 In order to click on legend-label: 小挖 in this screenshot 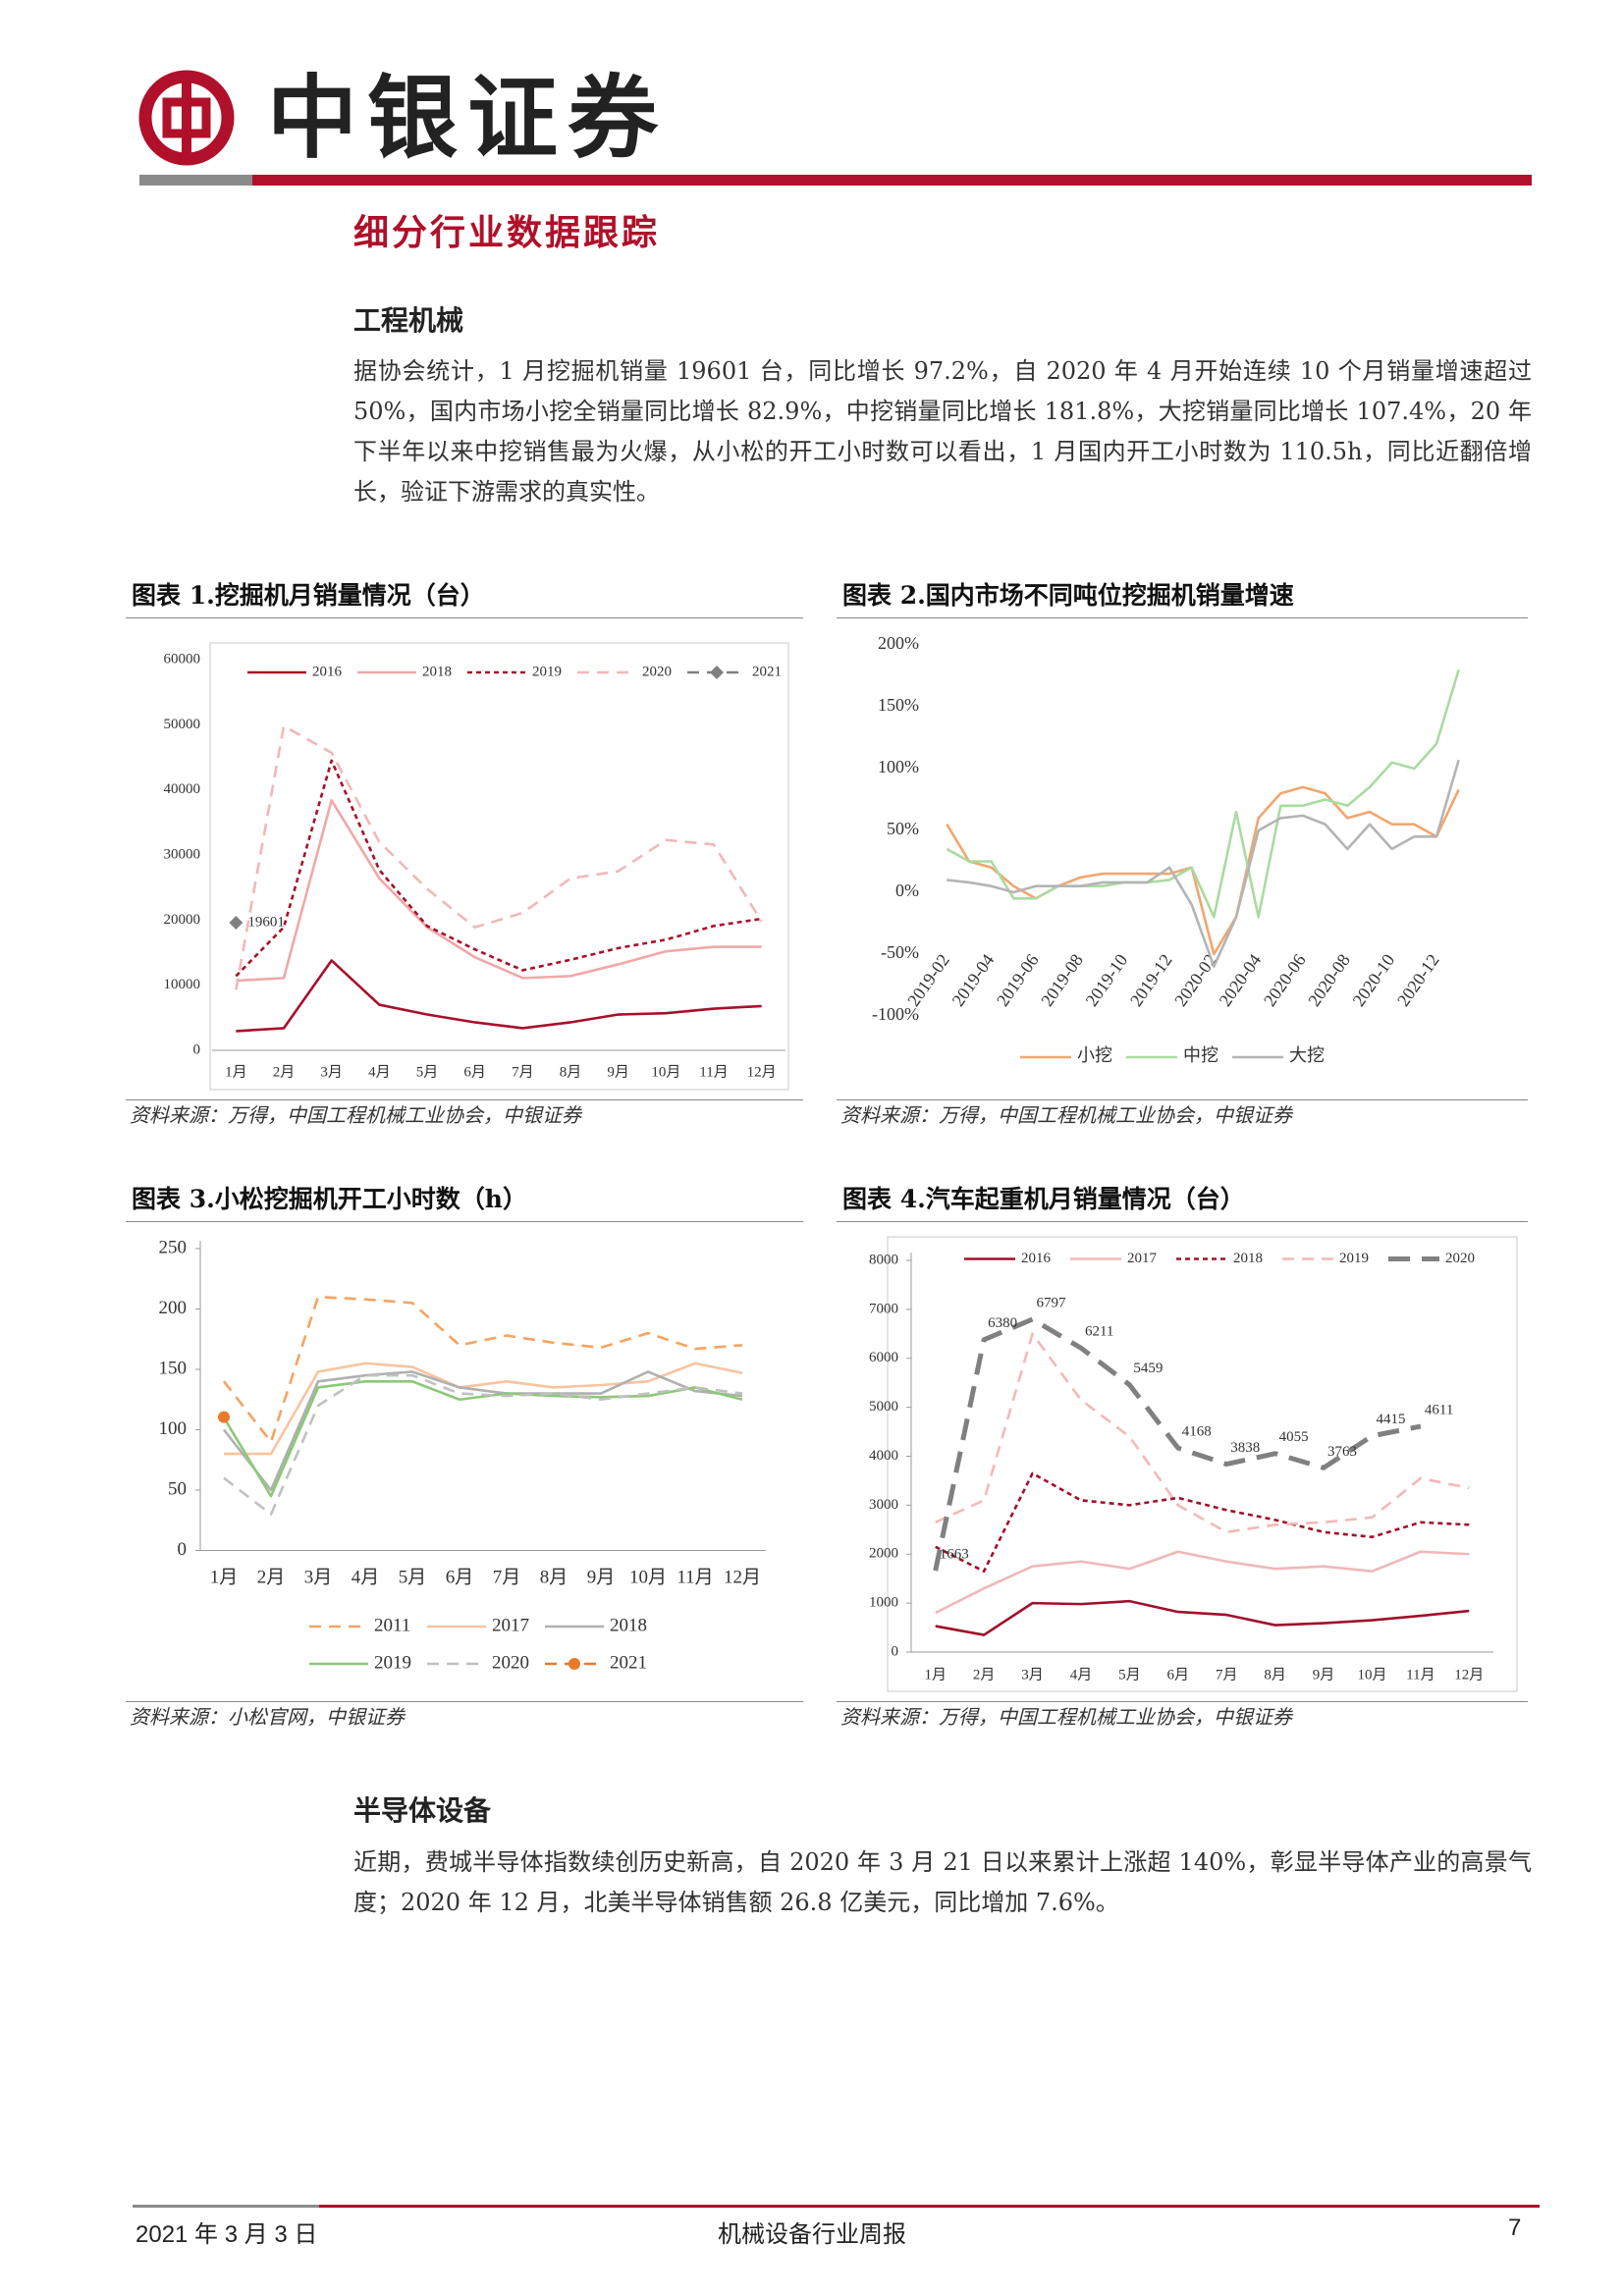, I will do `click(1094, 1055)`.